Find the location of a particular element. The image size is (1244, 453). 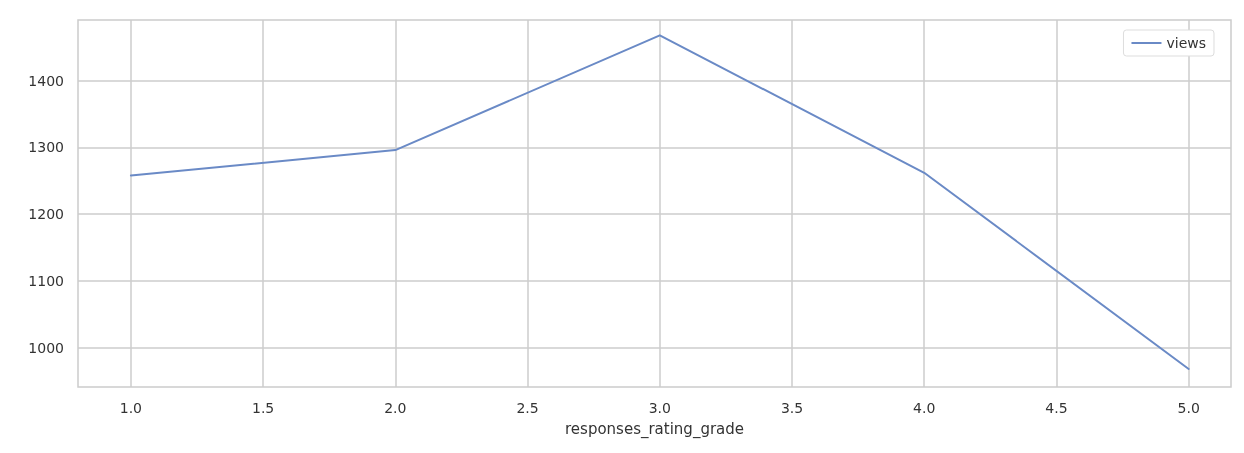

x-tick-label: 2.0 is located at coordinates (395, 408).